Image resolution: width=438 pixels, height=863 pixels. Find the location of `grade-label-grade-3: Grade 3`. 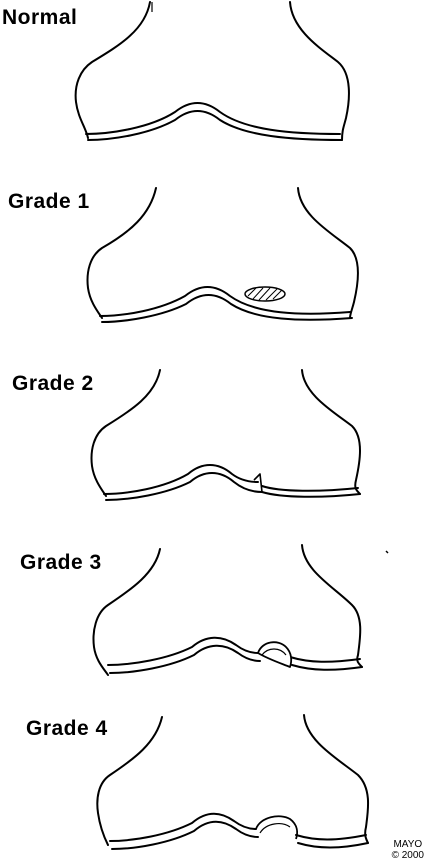

grade-label-grade-3: Grade 3 is located at coordinates (61, 562).